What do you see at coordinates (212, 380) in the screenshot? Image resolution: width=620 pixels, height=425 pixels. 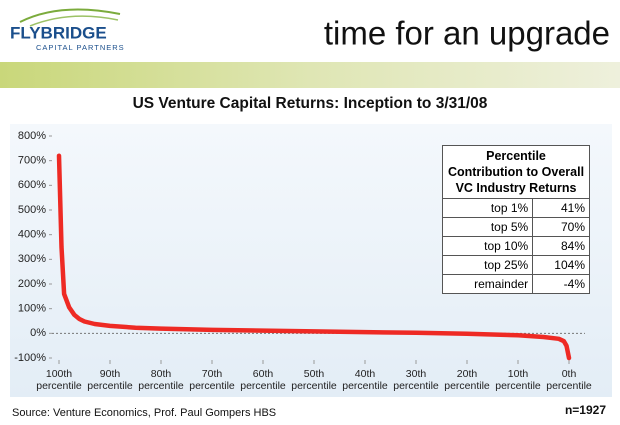 I see `x-tick-label: 70th percentile` at bounding box center [212, 380].